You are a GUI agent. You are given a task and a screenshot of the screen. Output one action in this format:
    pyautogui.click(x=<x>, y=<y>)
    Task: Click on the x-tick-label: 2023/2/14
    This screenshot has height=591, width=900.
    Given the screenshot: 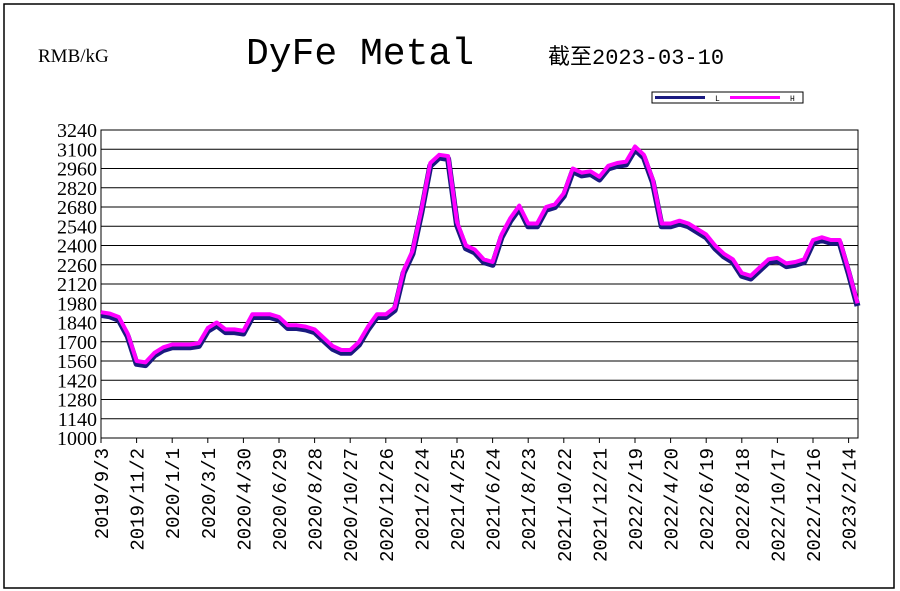 What is the action you would take?
    pyautogui.click(x=851, y=499)
    